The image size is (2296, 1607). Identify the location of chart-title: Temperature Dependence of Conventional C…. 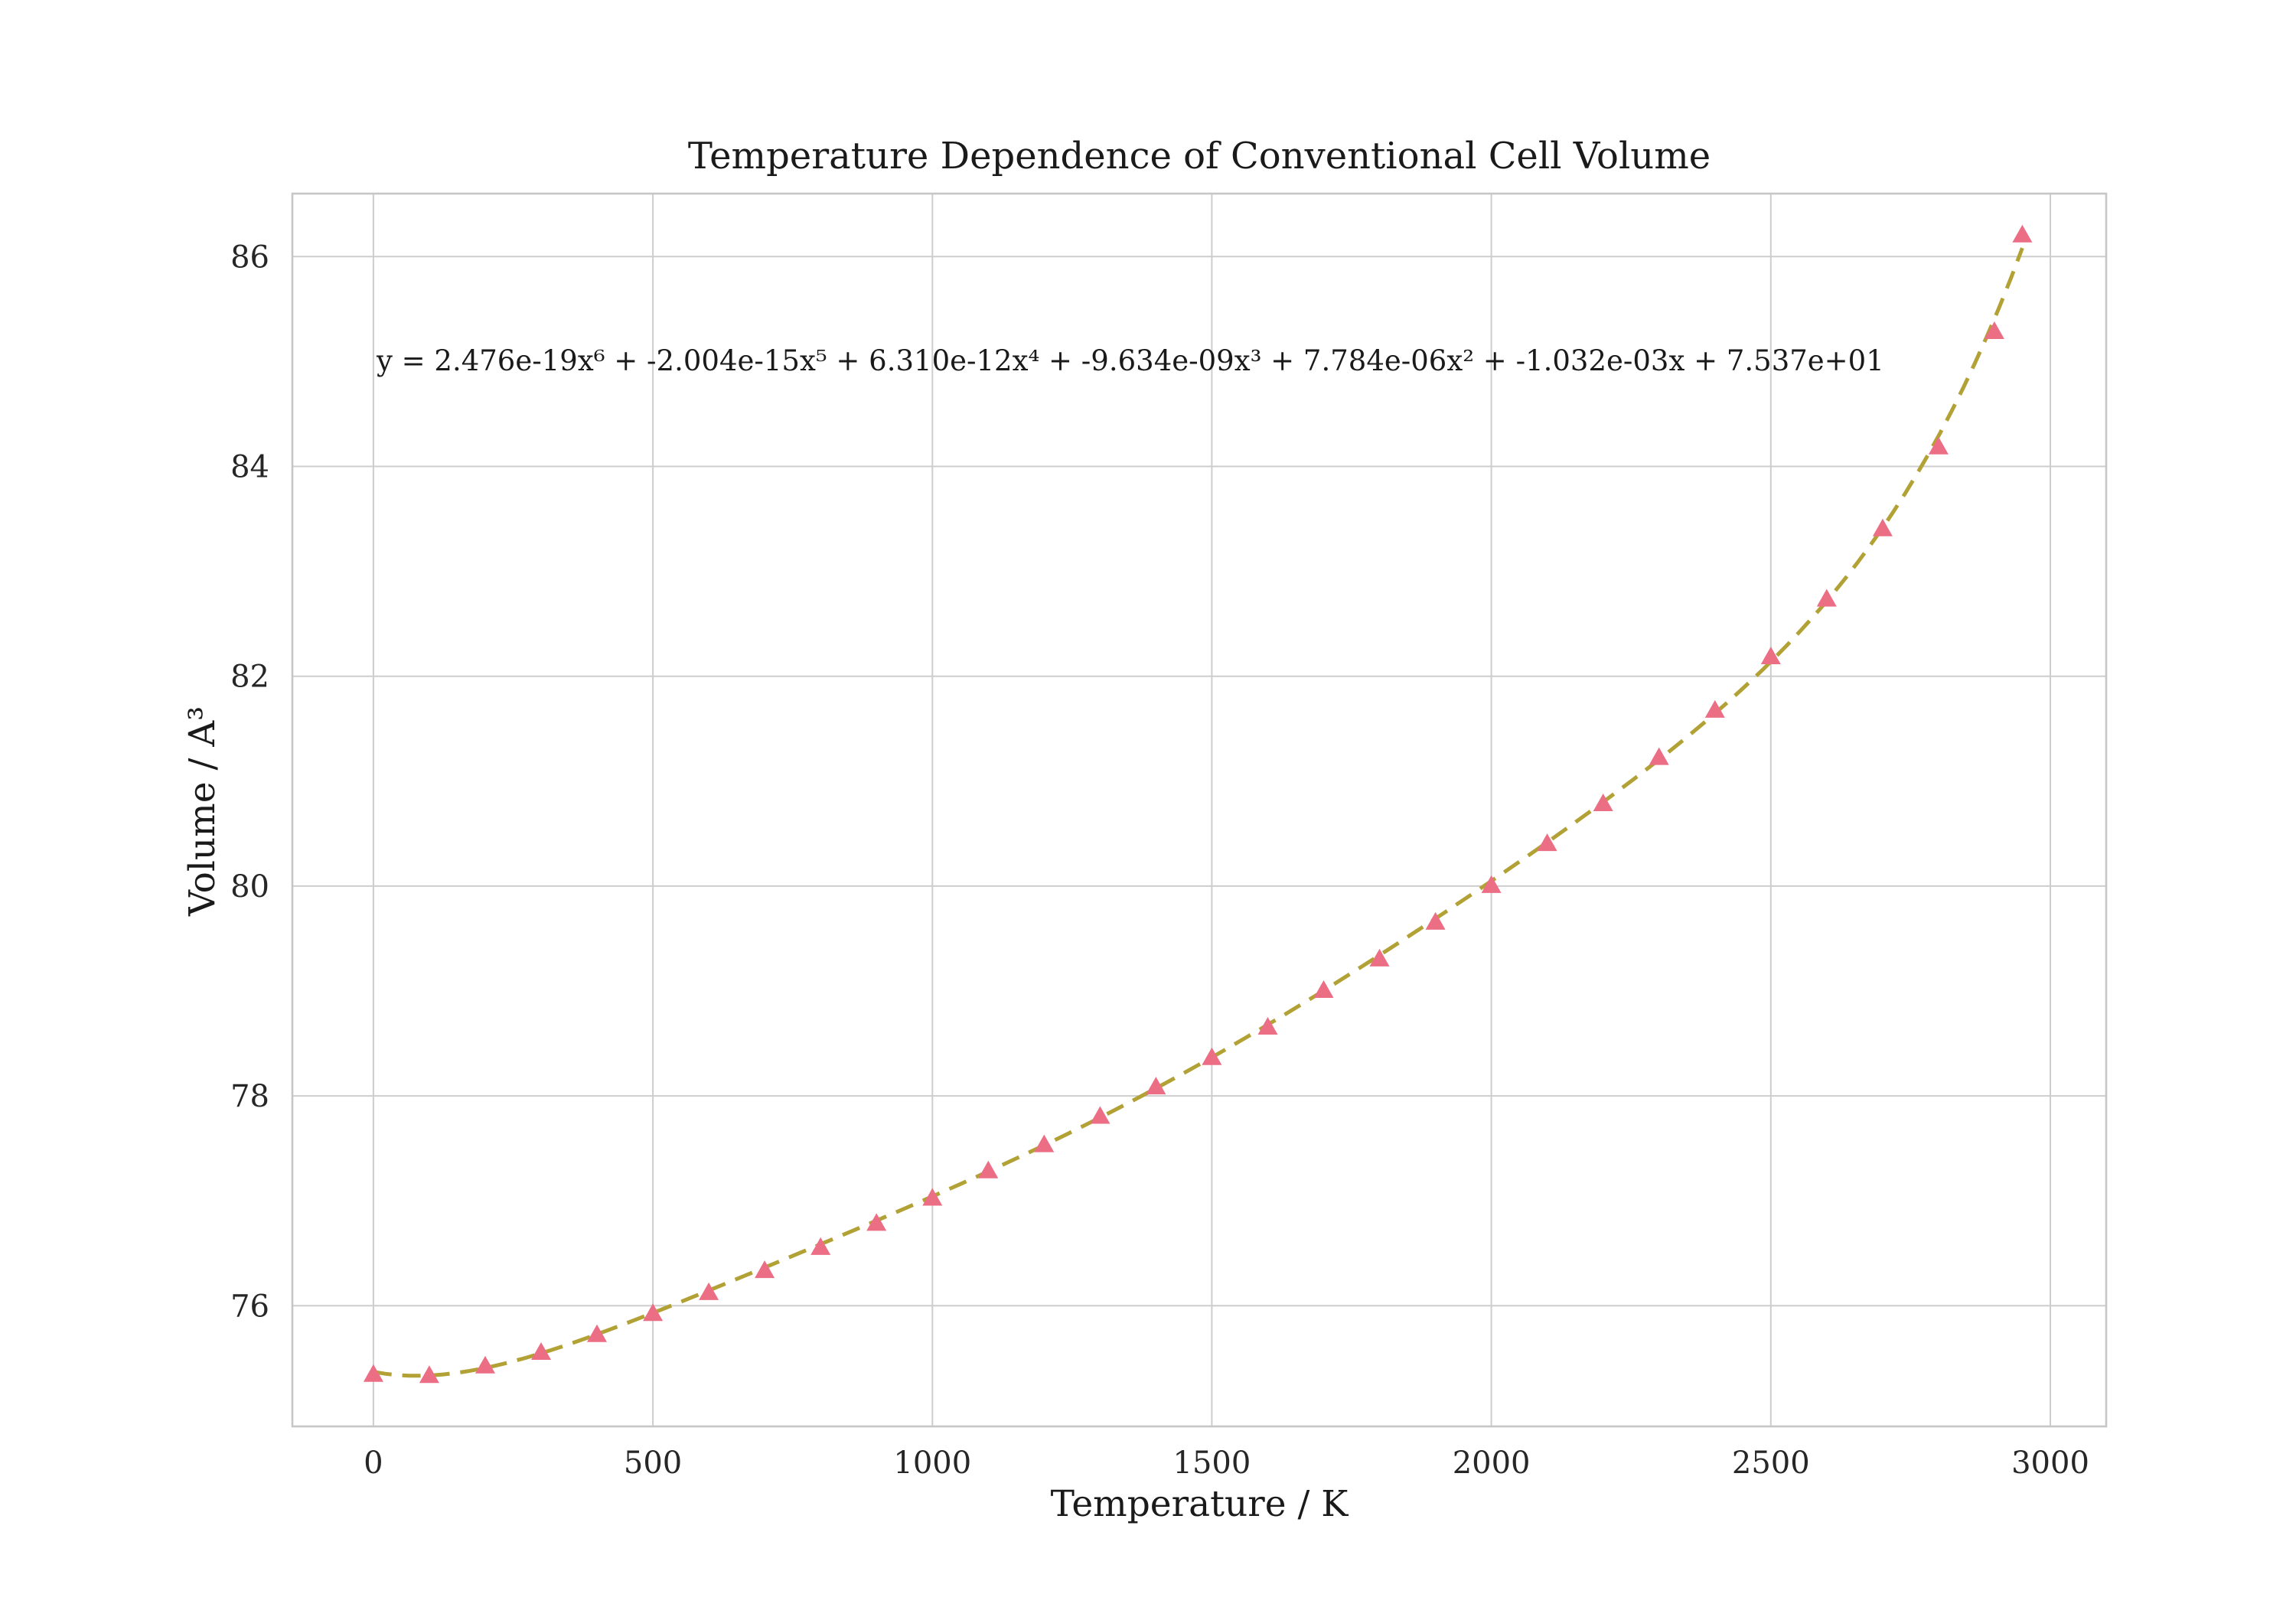
(1199, 157).